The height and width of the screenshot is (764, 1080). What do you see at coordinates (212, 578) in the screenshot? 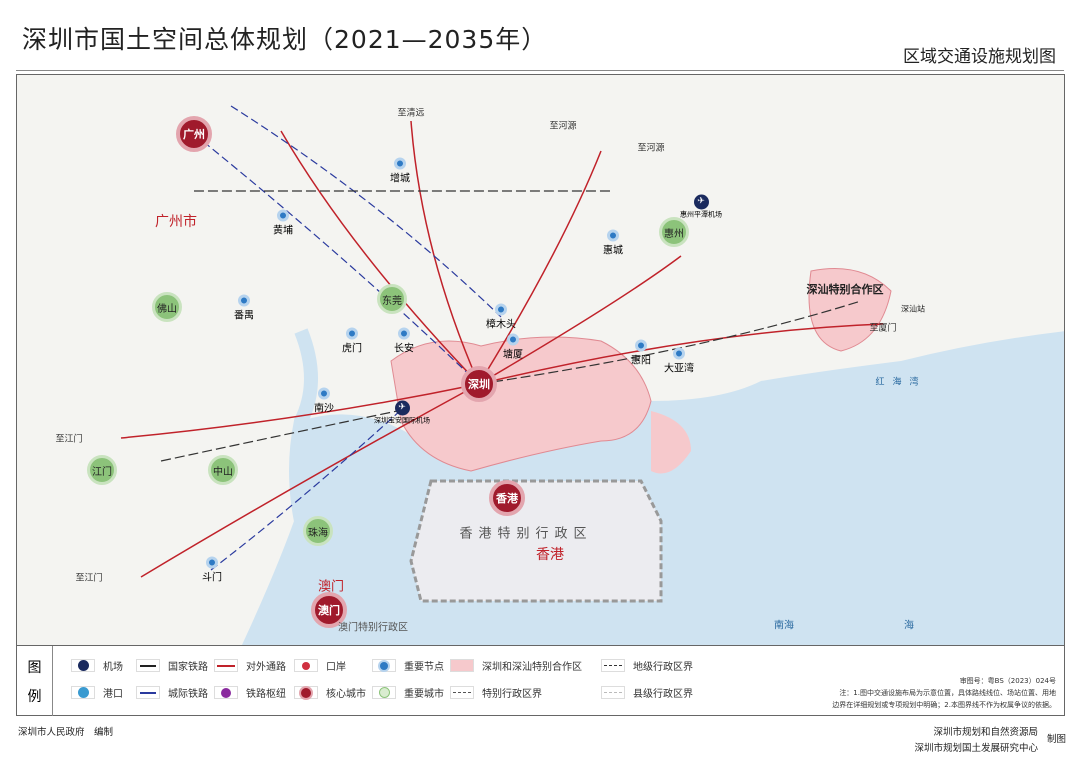
I see `node-label: 斗门` at bounding box center [212, 578].